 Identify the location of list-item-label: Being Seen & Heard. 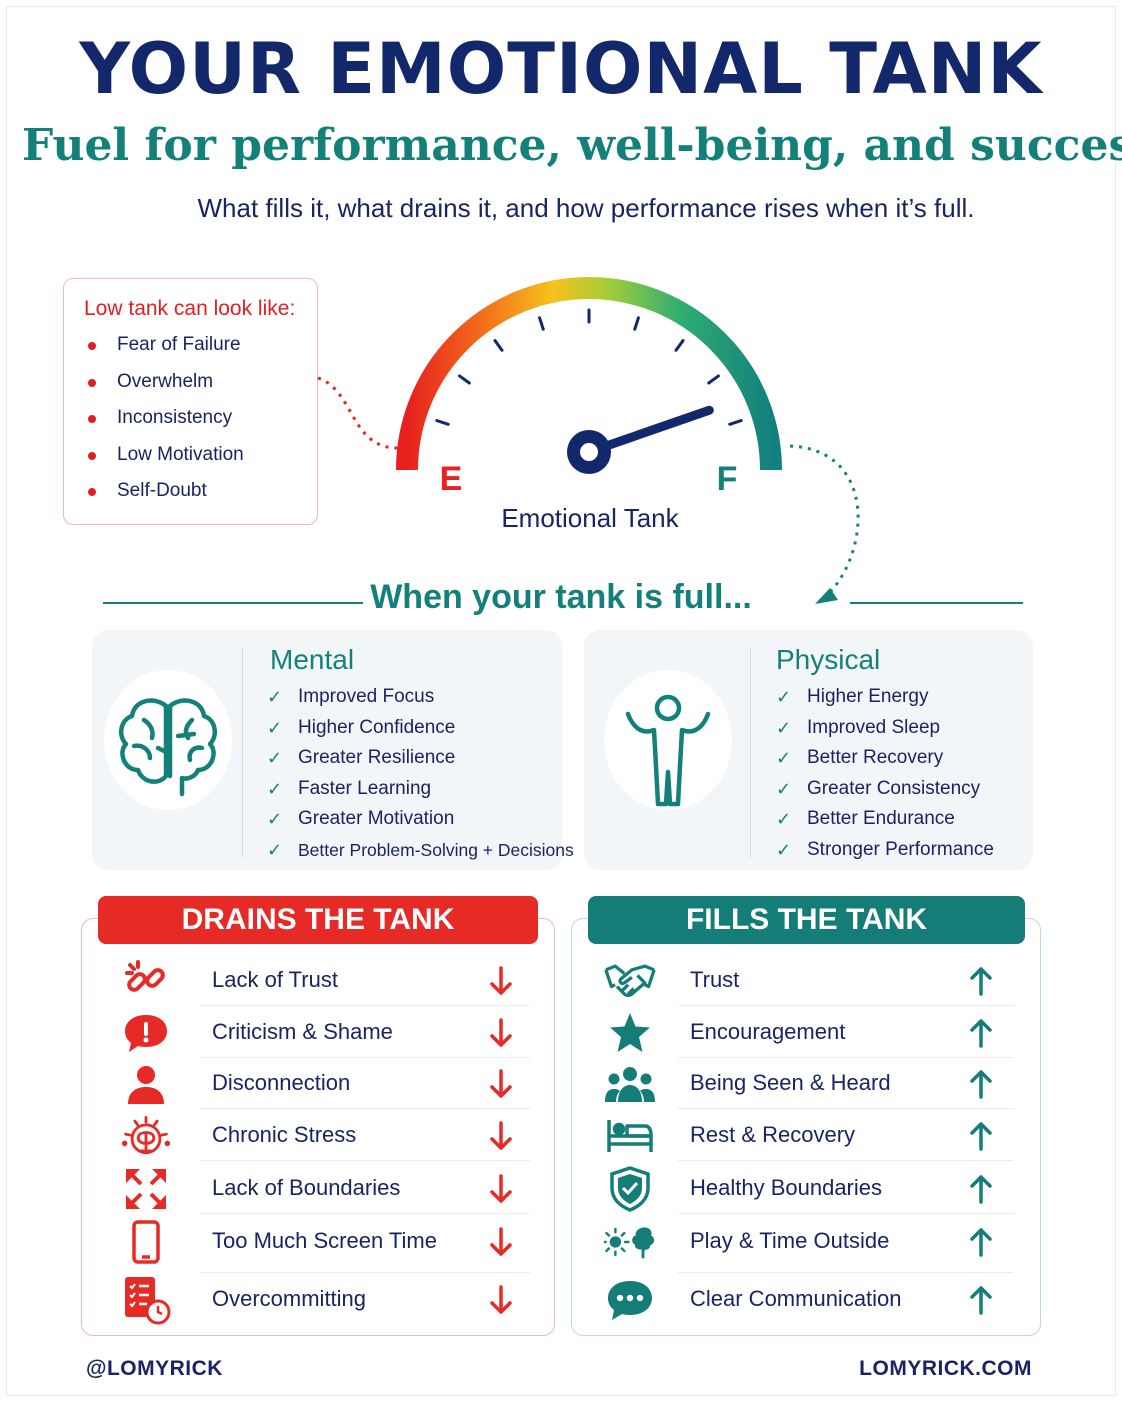
(790, 1082).